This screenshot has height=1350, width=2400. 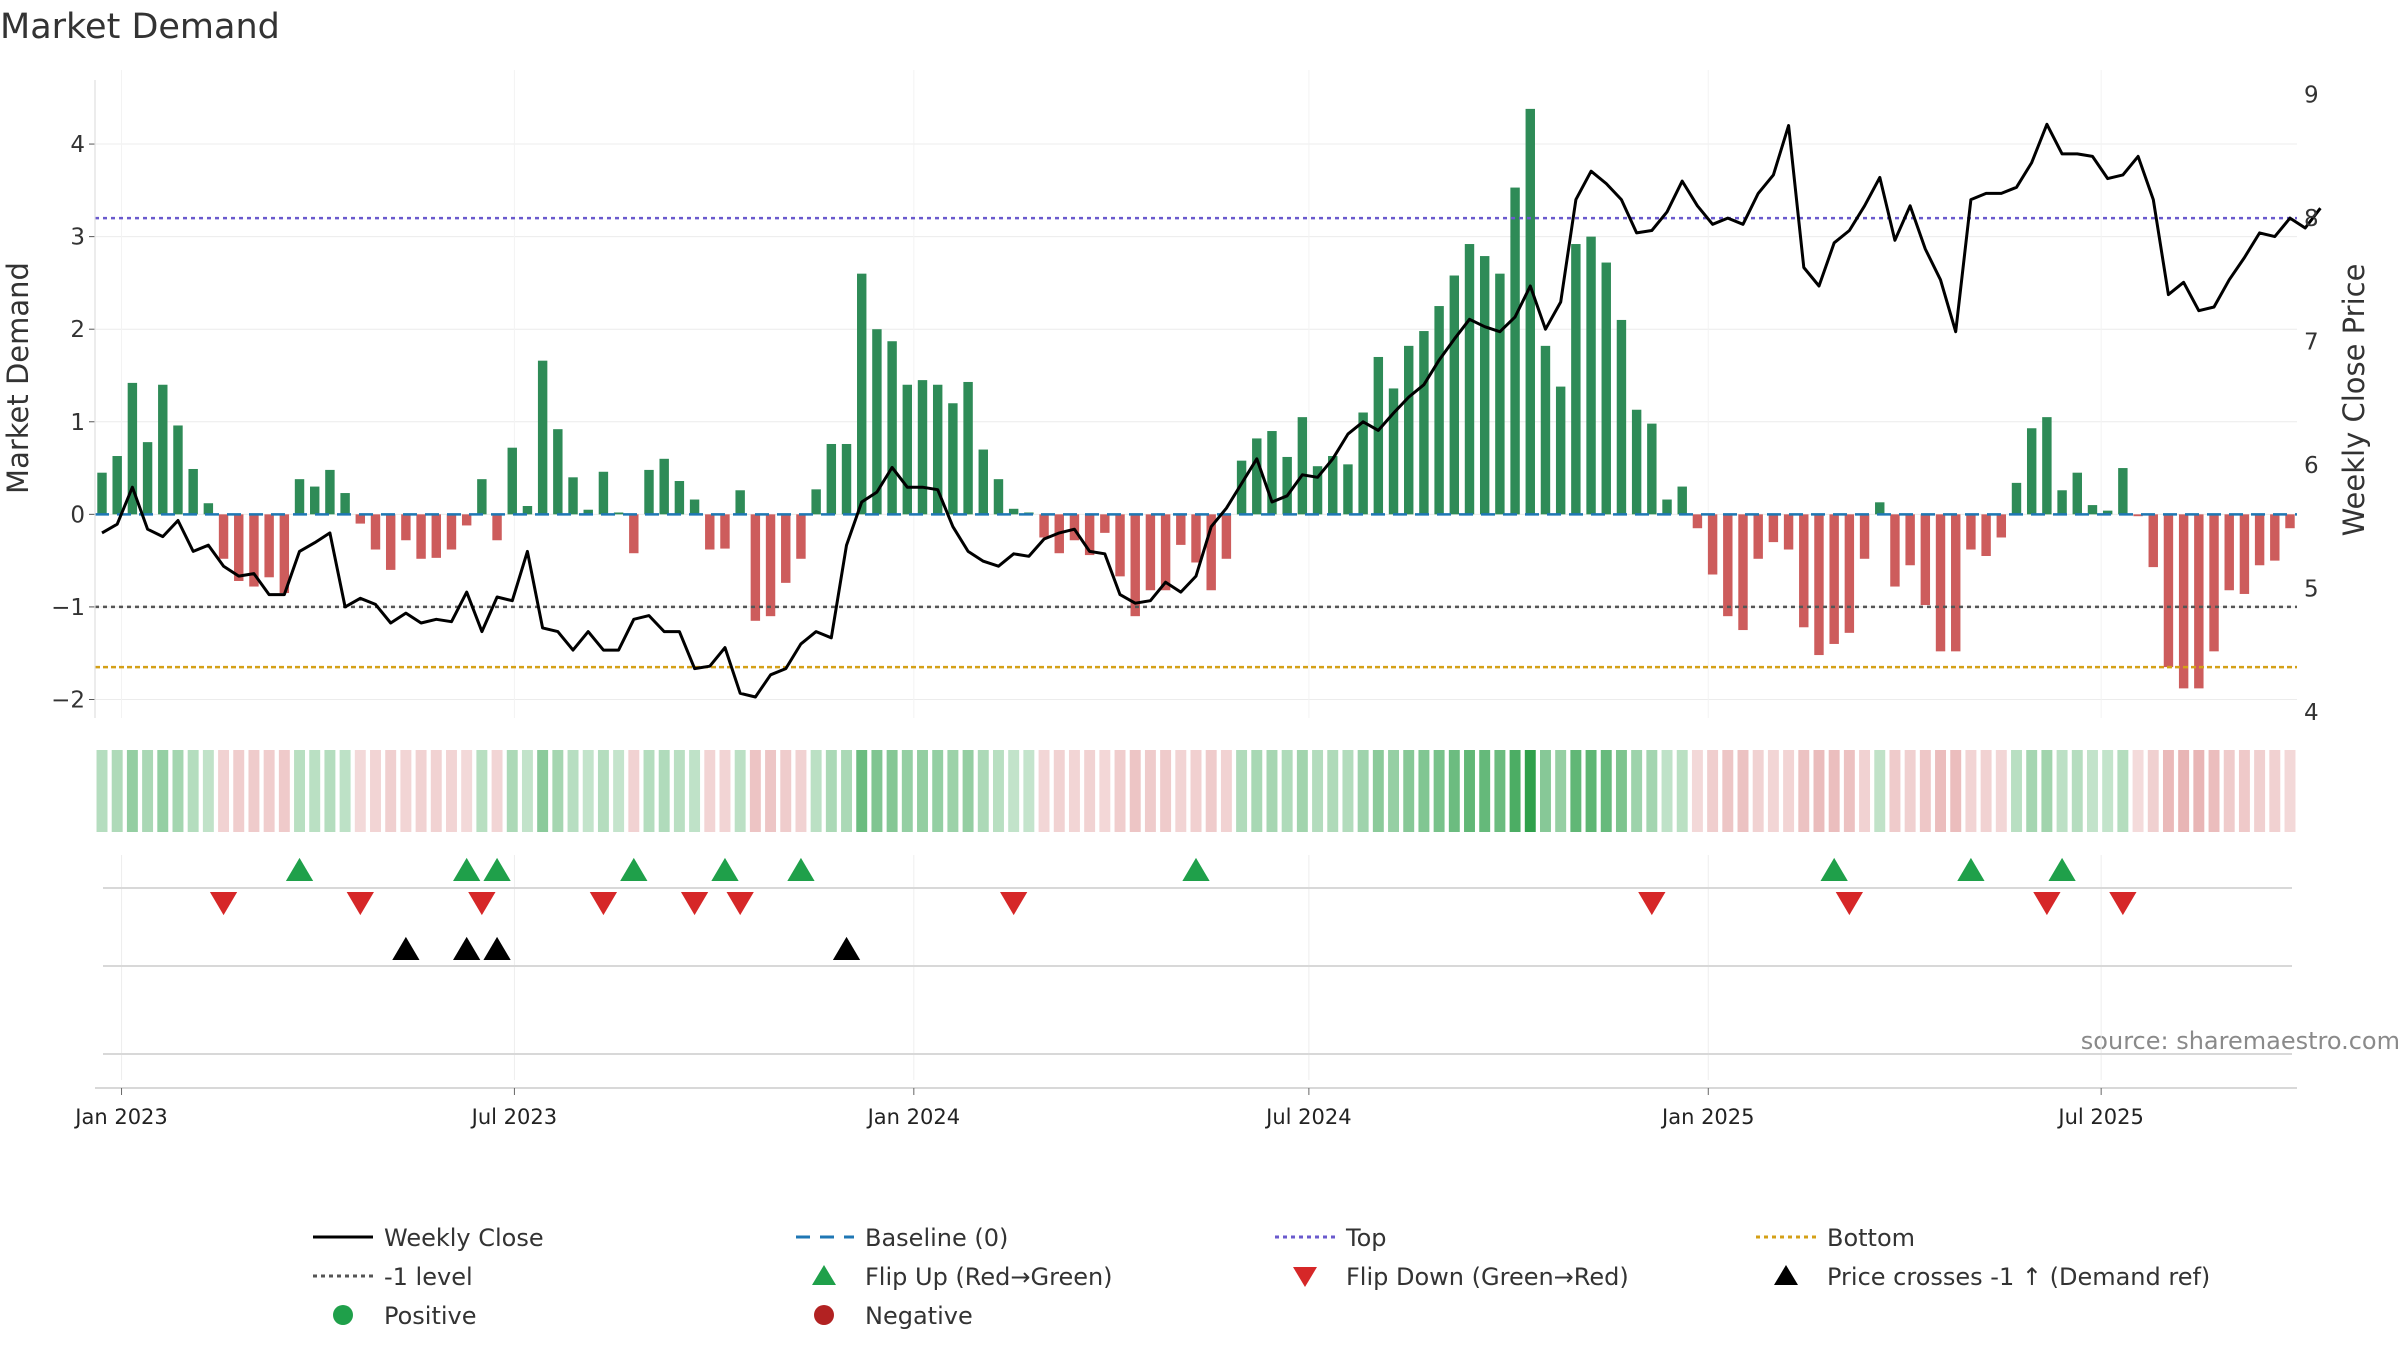 What do you see at coordinates (1196, 791) in the screenshot?
I see `demand-heat-strip` at bounding box center [1196, 791].